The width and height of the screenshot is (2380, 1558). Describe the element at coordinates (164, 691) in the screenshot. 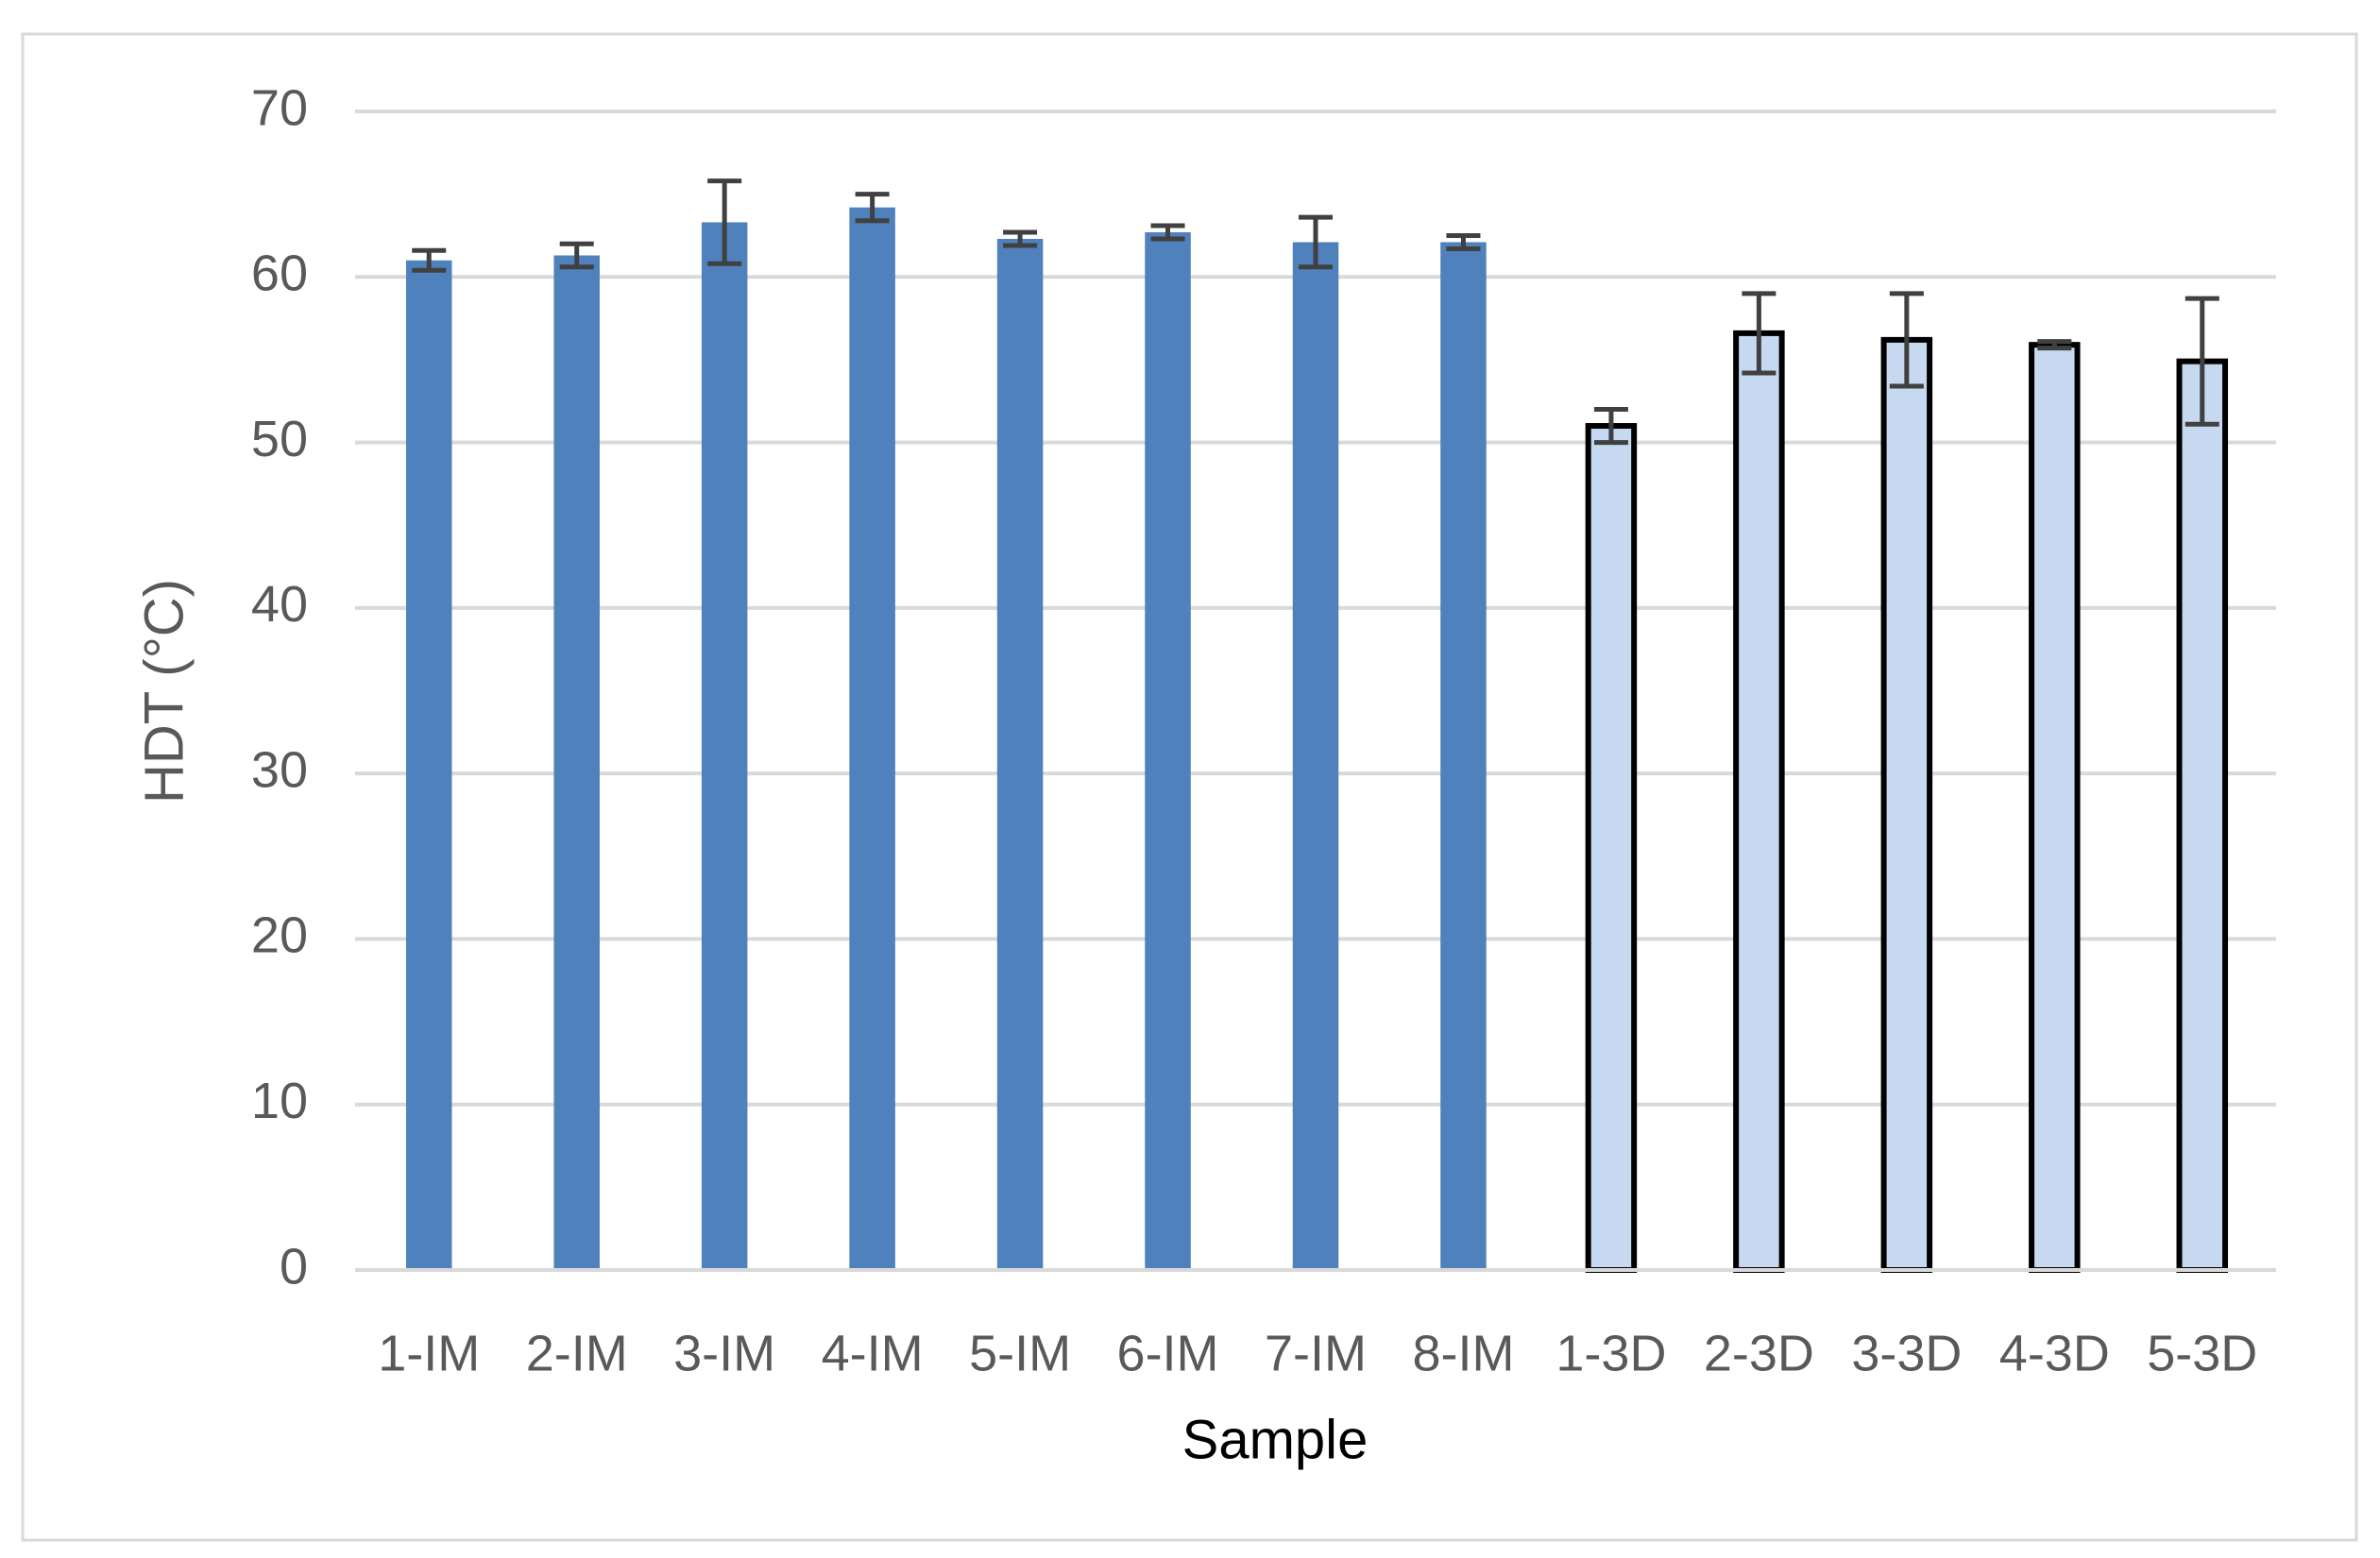

I see `y-axis-title: HDT (°C)` at that location.